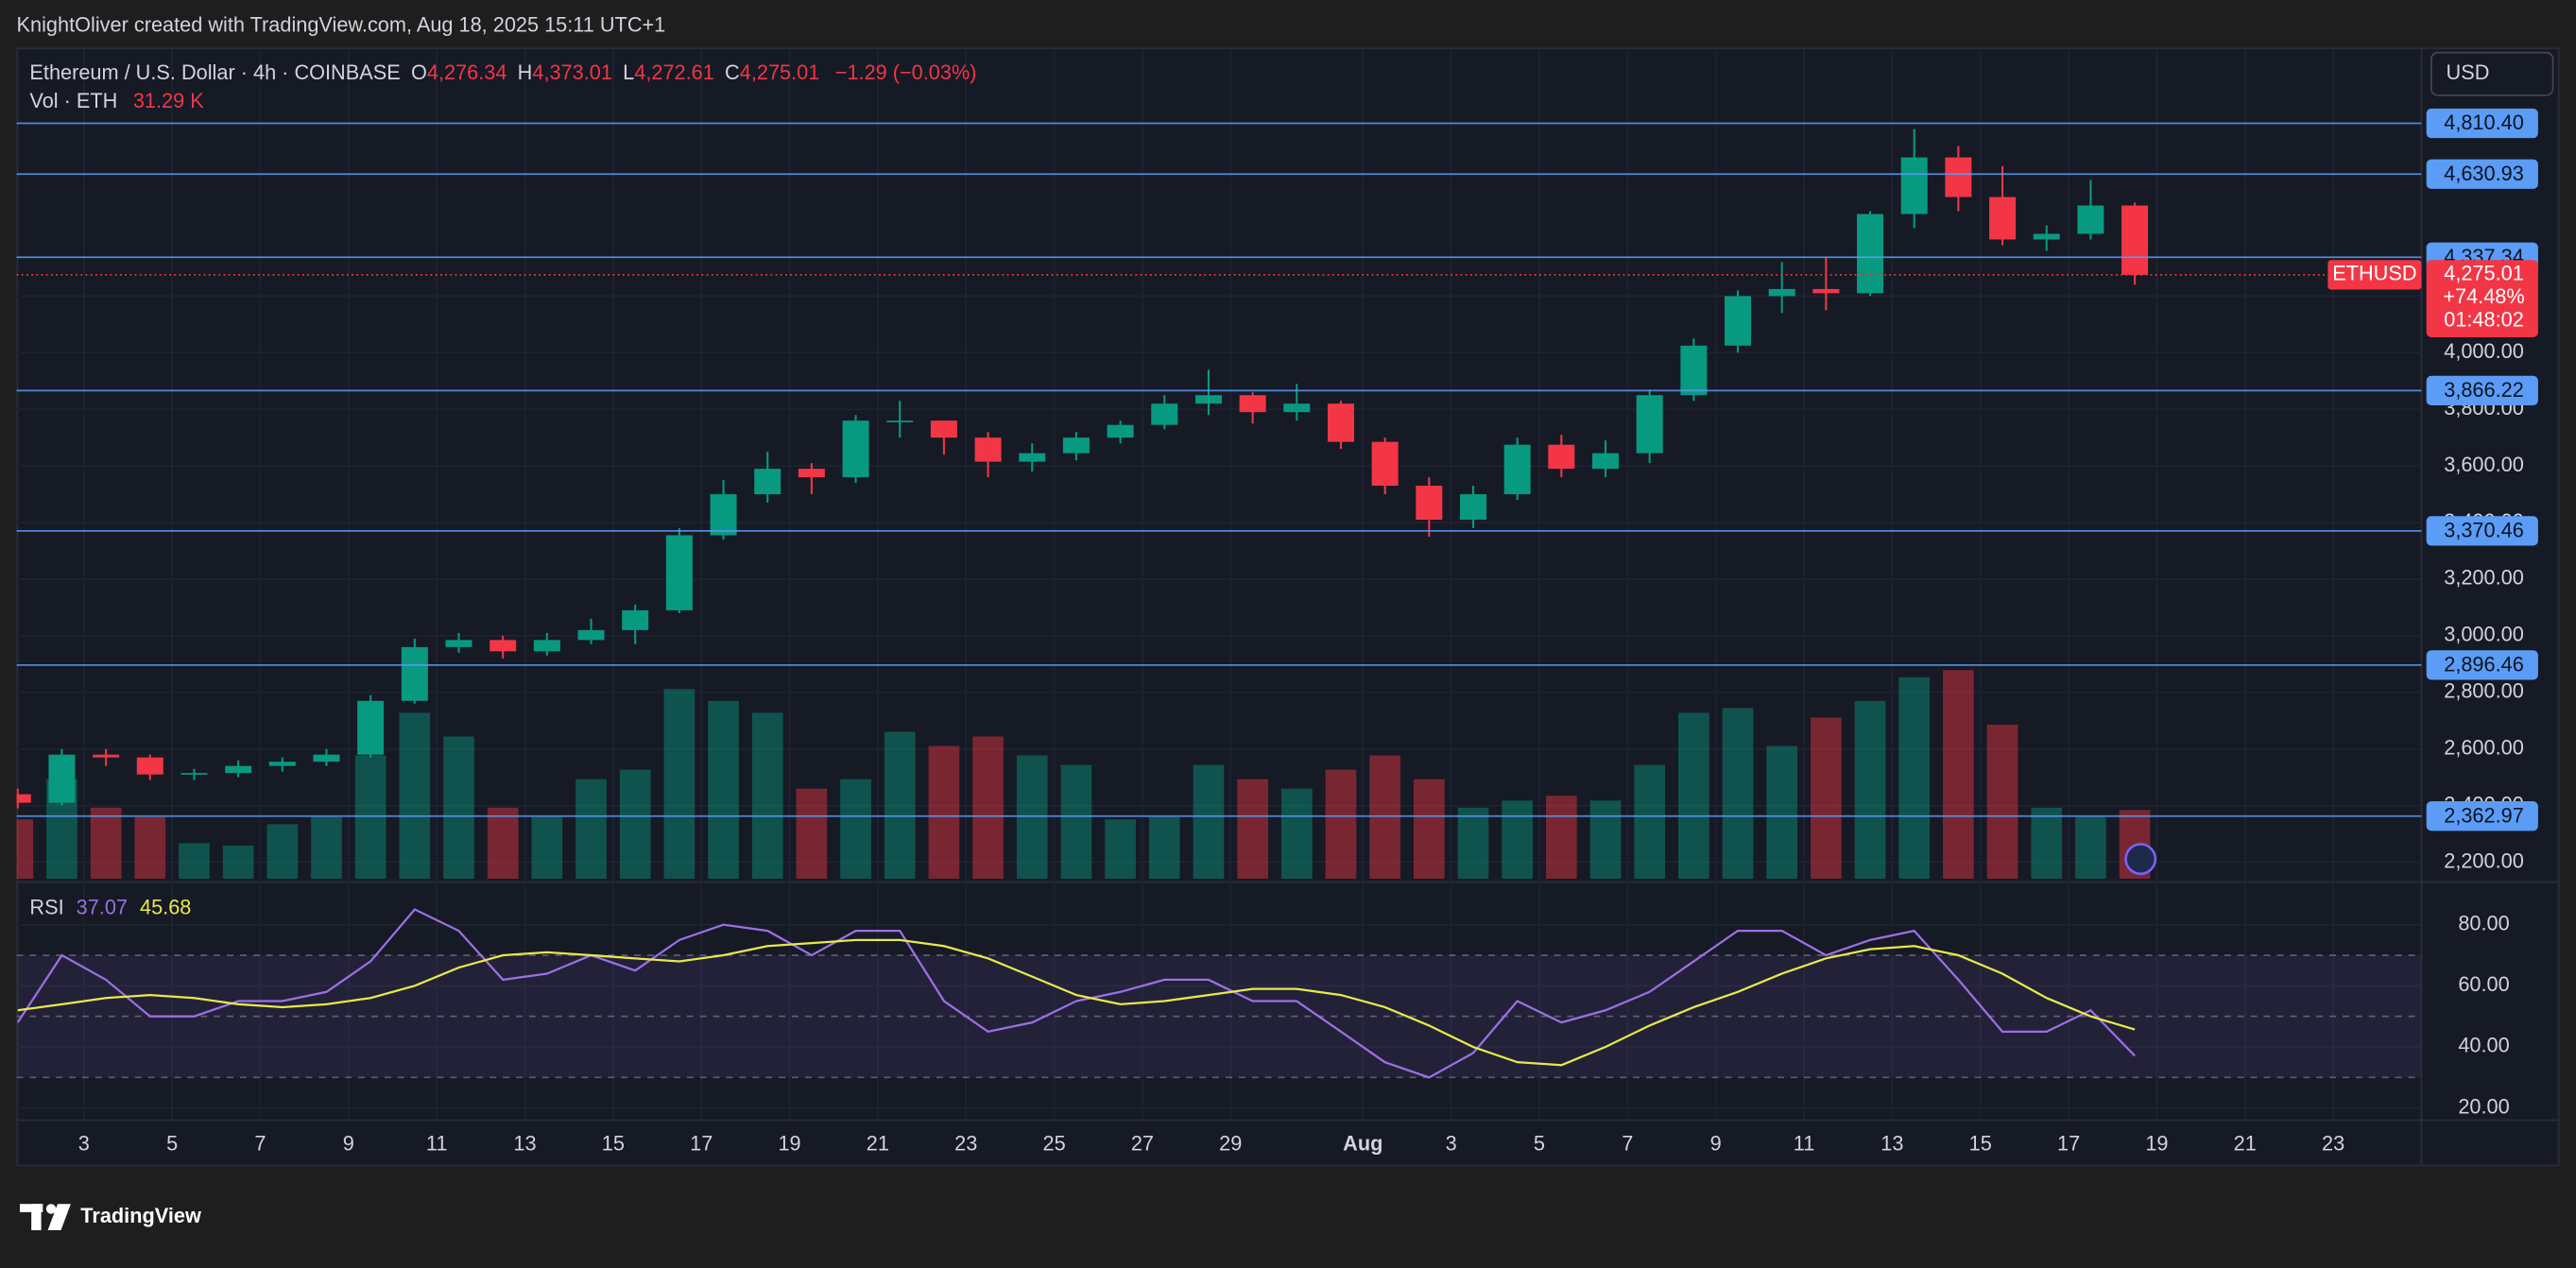 The width and height of the screenshot is (2576, 1268). Describe the element at coordinates (46, 906) in the screenshot. I see `rsi-title: RSI` at that location.